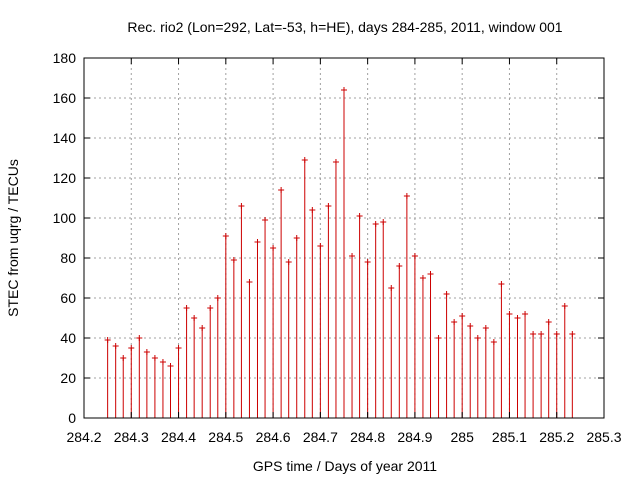 This screenshot has width=640, height=480. I want to click on x-axis-label: GPS time / Days of year 2011, so click(345, 466).